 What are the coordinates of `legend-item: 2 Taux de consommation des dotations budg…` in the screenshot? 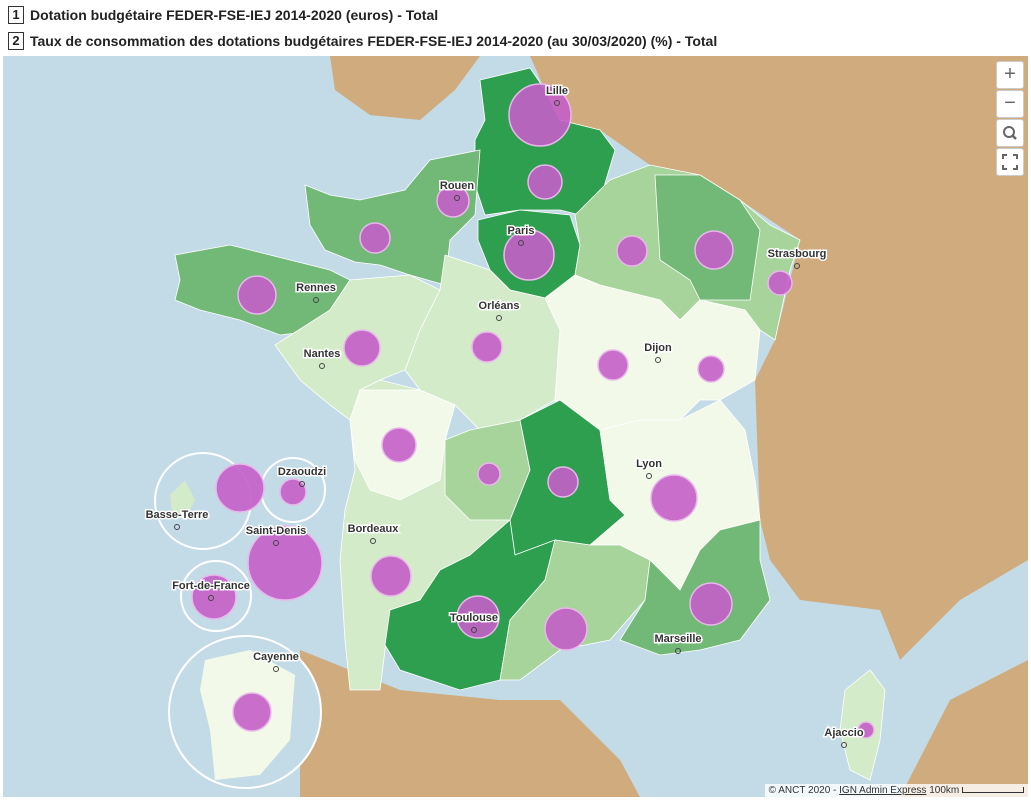 It's located at (362, 41).